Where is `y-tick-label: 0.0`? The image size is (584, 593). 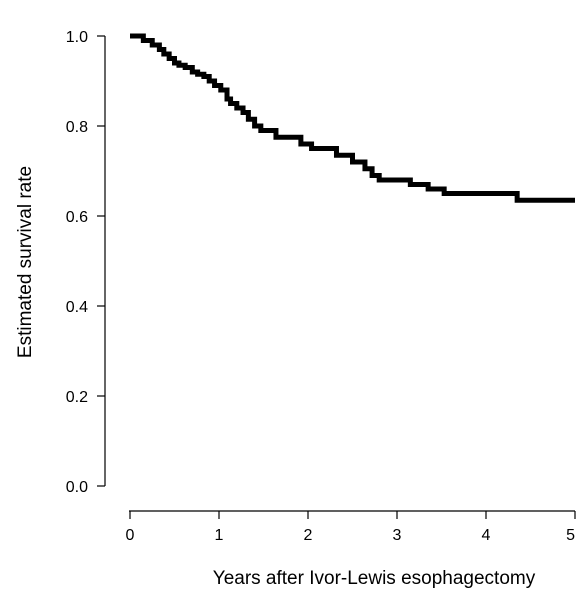
y-tick-label: 0.0 is located at coordinates (77, 487).